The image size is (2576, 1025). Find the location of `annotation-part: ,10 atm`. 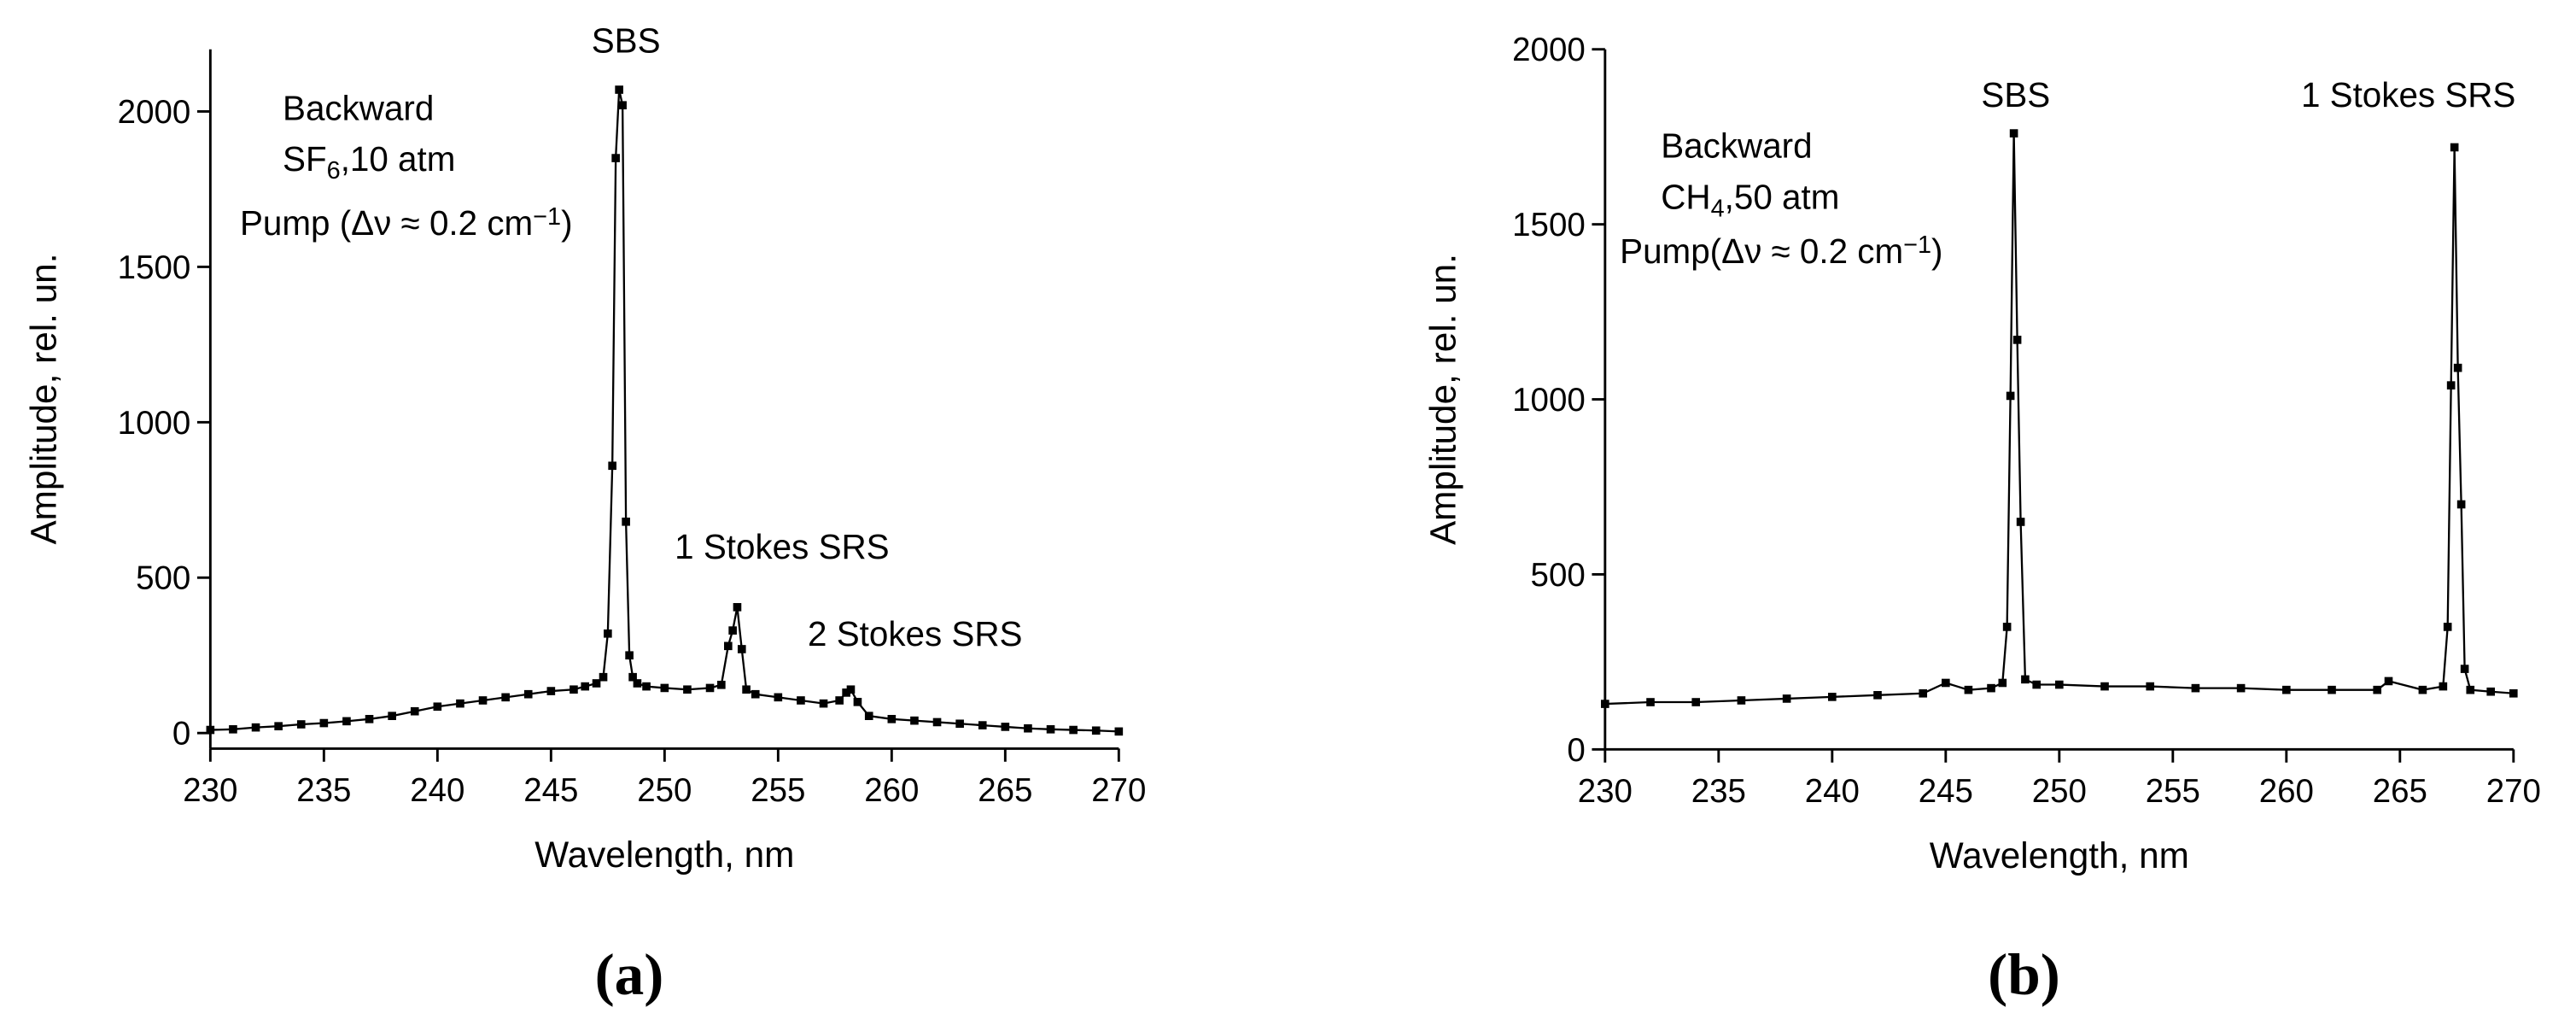

annotation-part: ,10 atm is located at coordinates (398, 159).